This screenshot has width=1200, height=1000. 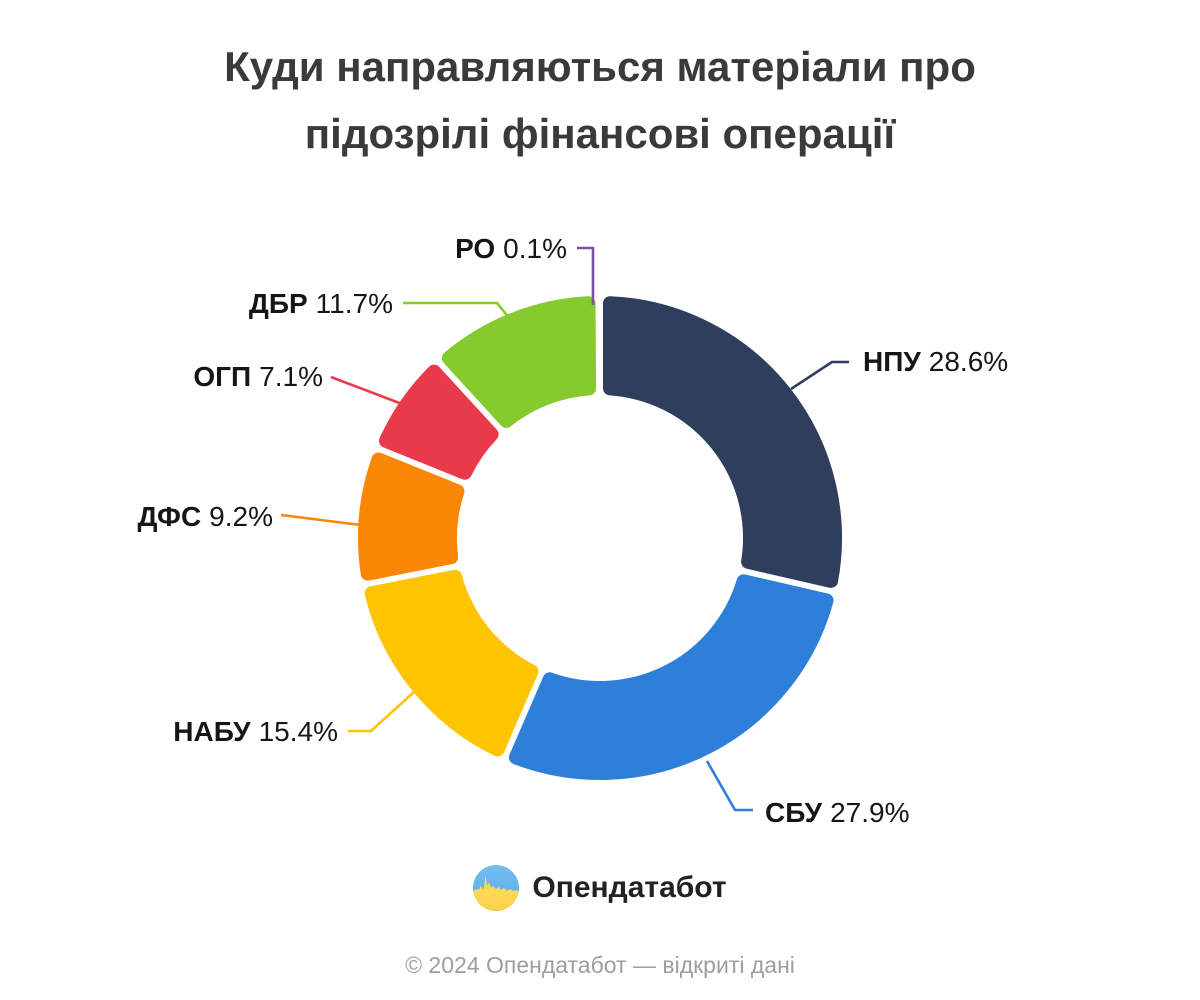 I want to click on leader-line-dfs, so click(x=321, y=520).